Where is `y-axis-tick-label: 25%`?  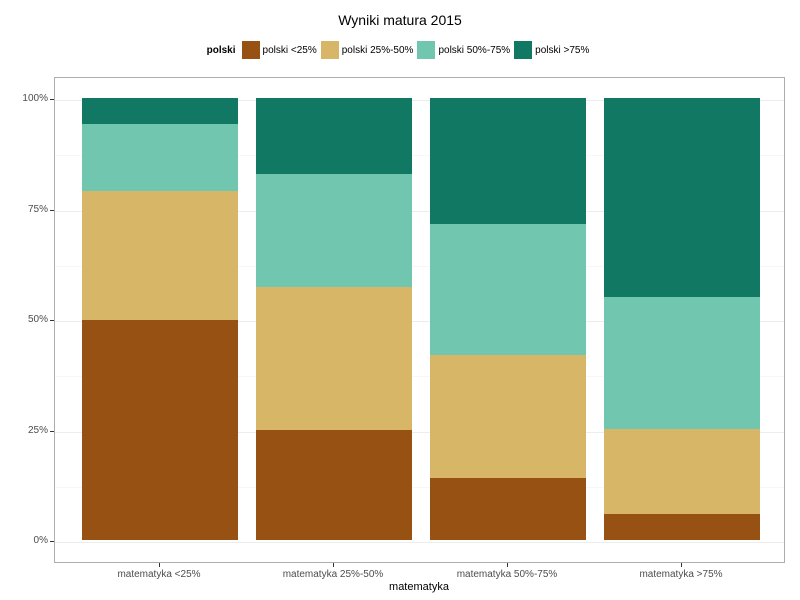
y-axis-tick-label: 25% is located at coordinates (37, 430).